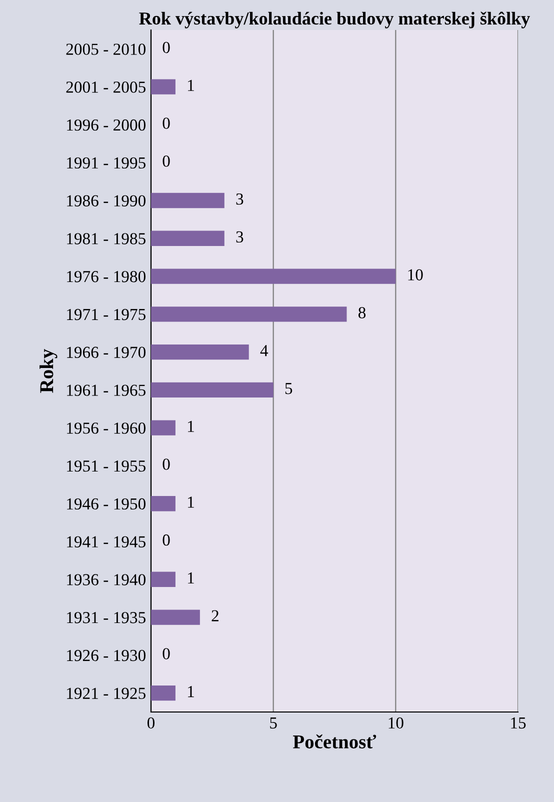 Image resolution: width=554 pixels, height=802 pixels. What do you see at coordinates (106, 390) in the screenshot?
I see `y-tick-label: 1961 - 1965` at bounding box center [106, 390].